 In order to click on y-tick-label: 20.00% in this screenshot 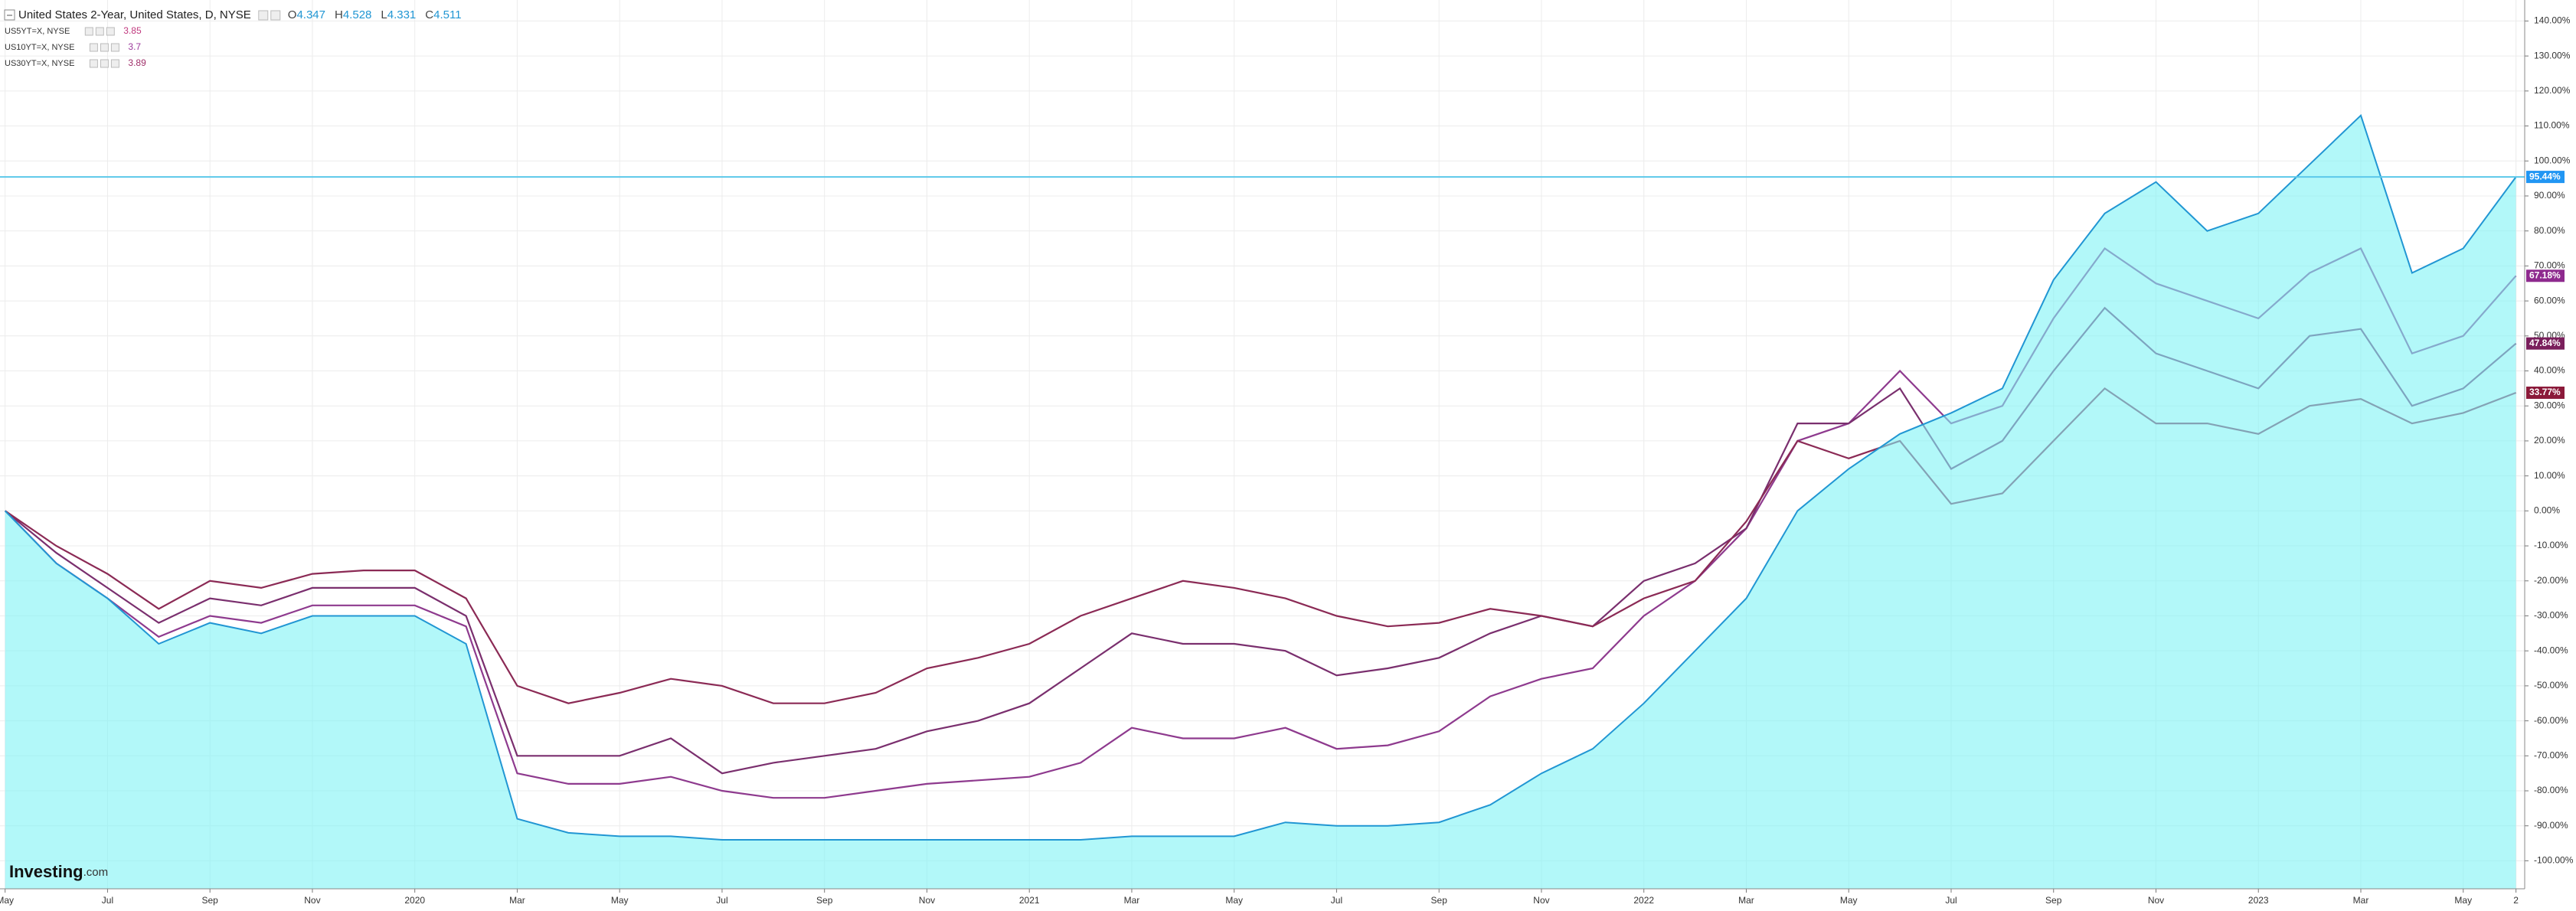, I will do `click(2549, 440)`.